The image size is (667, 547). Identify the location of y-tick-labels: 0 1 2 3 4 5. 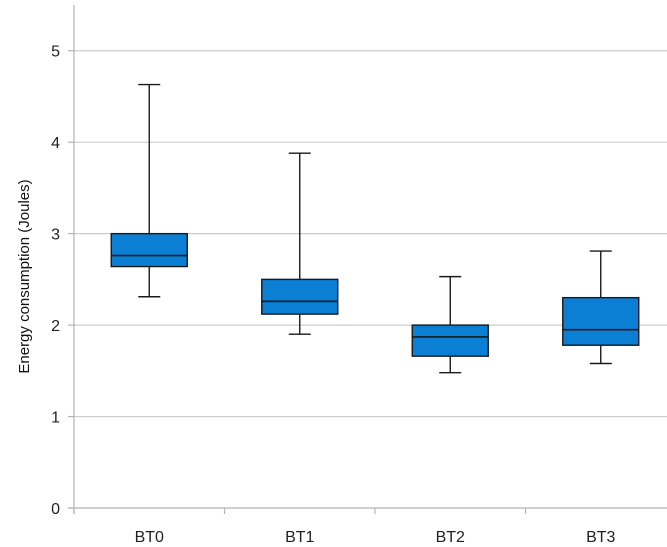
(62, 281).